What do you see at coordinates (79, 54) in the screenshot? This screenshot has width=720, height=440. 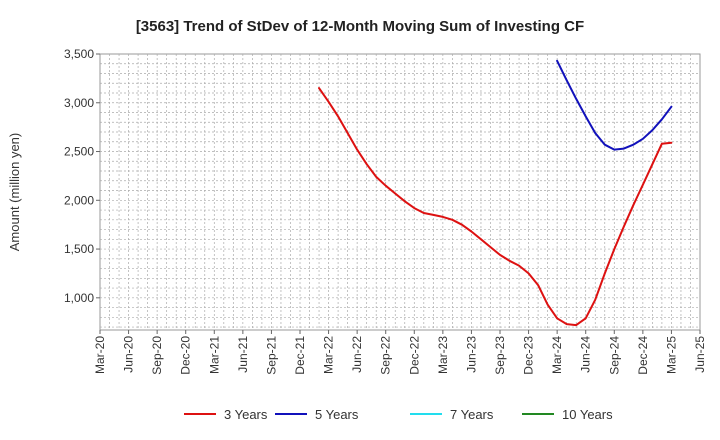 I see `y-tick-label: 3,500` at bounding box center [79, 54].